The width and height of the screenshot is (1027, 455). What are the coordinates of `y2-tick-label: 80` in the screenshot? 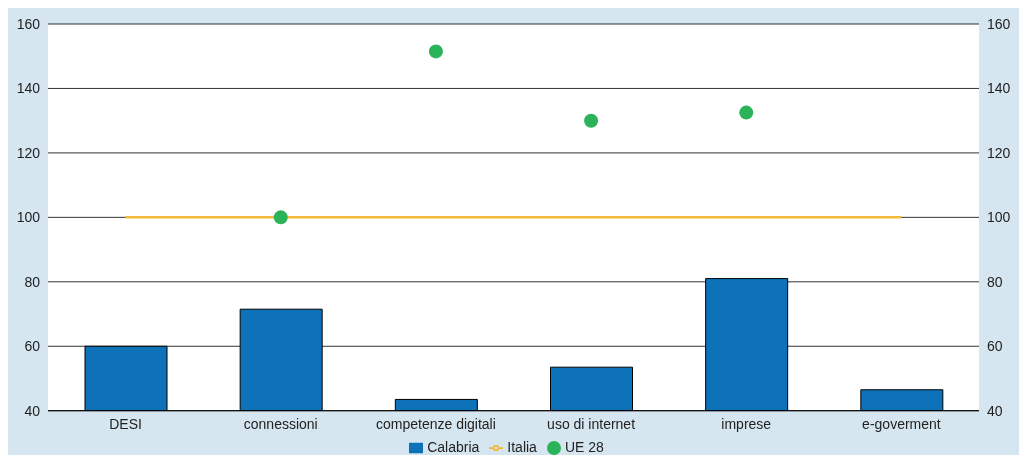 It's located at (995, 281).